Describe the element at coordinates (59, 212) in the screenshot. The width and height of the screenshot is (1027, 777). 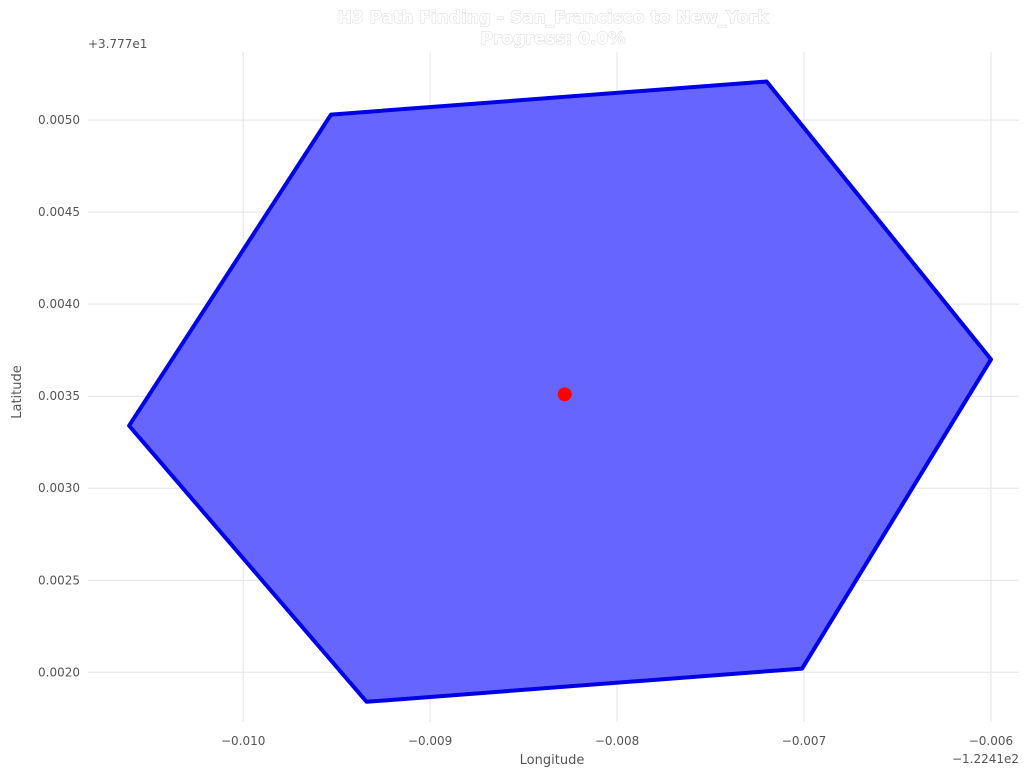
I see `y-tick-label: 0.0045` at that location.